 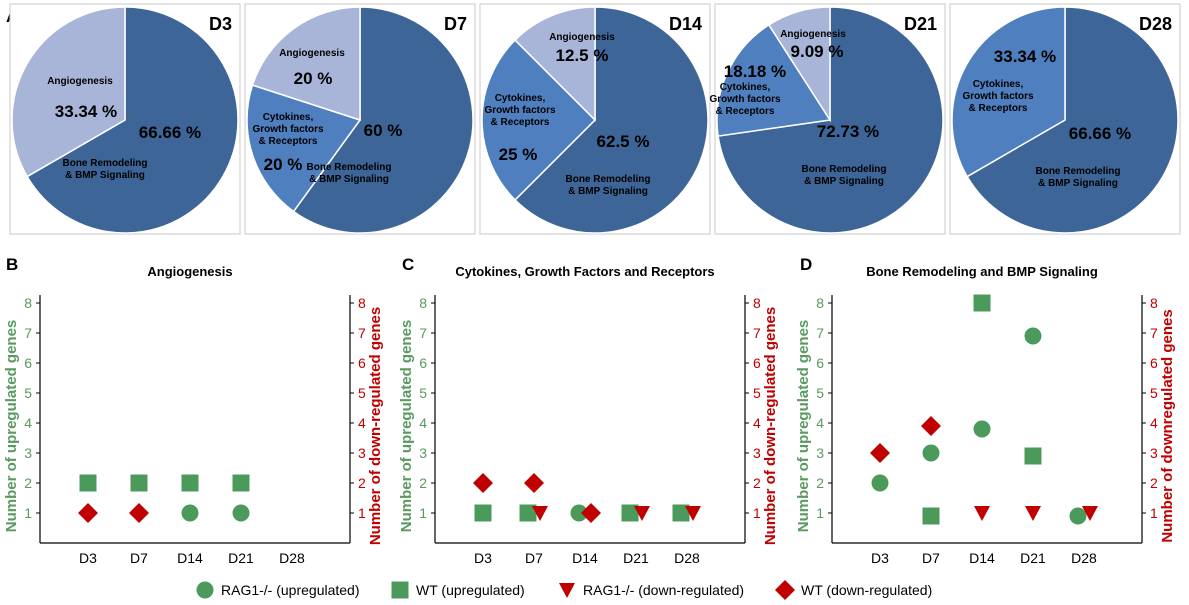 What do you see at coordinates (757, 333) in the screenshot?
I see `y-tick-label-right: 7` at bounding box center [757, 333].